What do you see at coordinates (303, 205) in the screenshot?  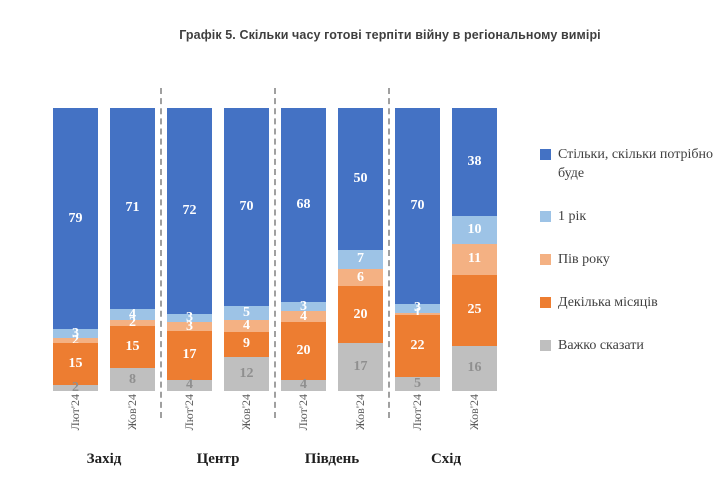 I see `bar-segment: 68` at bounding box center [303, 205].